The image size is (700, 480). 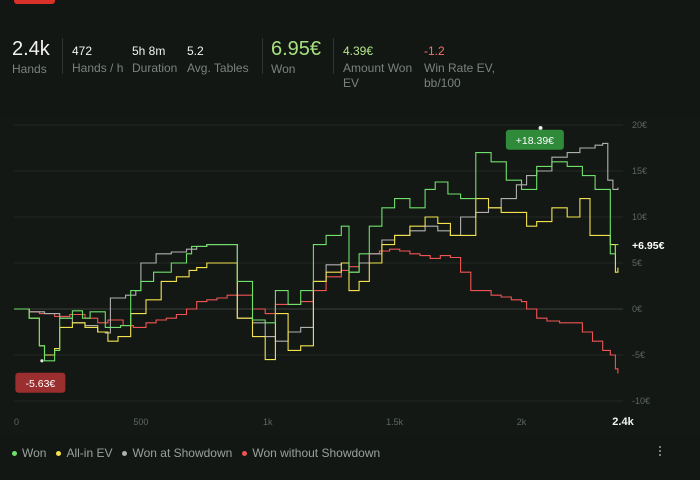 What do you see at coordinates (195, 51) in the screenshot?
I see `stat-avg-tables-value: 5.2` at bounding box center [195, 51].